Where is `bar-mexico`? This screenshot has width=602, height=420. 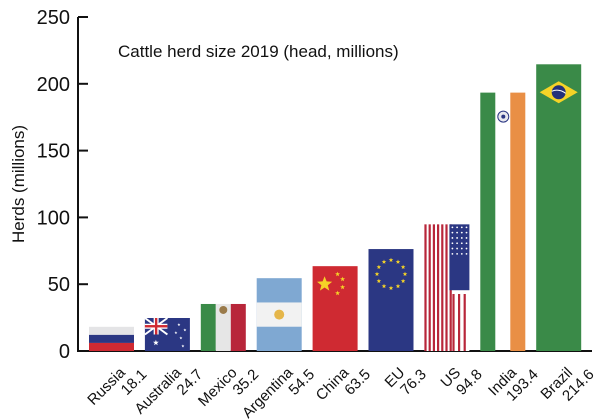
bar-mexico is located at coordinates (223, 327).